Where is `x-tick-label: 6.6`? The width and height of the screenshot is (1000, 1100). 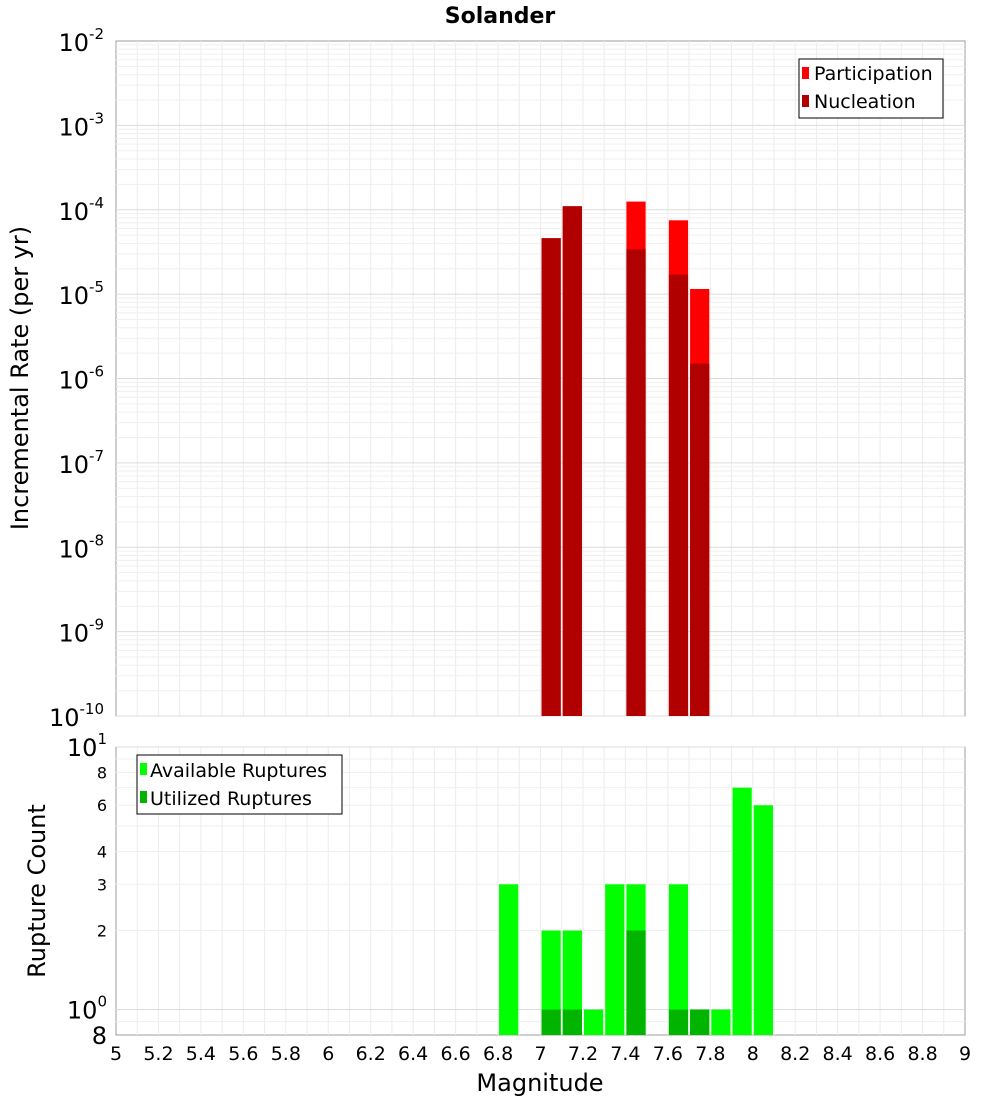 x-tick-label: 6.6 is located at coordinates (455, 1054).